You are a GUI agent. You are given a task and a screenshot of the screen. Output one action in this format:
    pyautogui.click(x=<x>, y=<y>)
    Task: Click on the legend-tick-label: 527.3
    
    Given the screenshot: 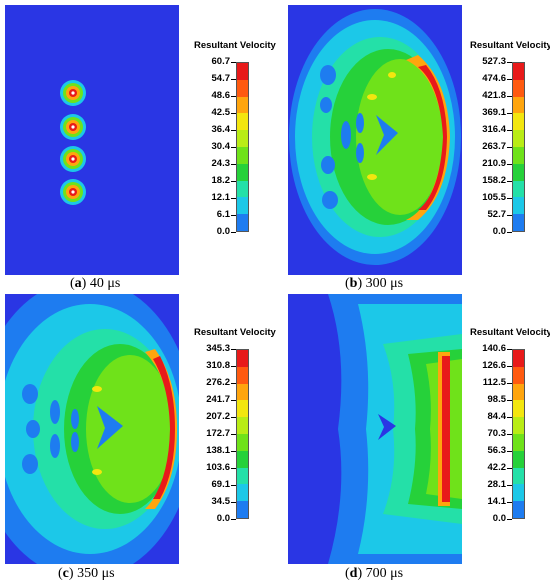 What is the action you would take?
    pyautogui.click(x=494, y=61)
    